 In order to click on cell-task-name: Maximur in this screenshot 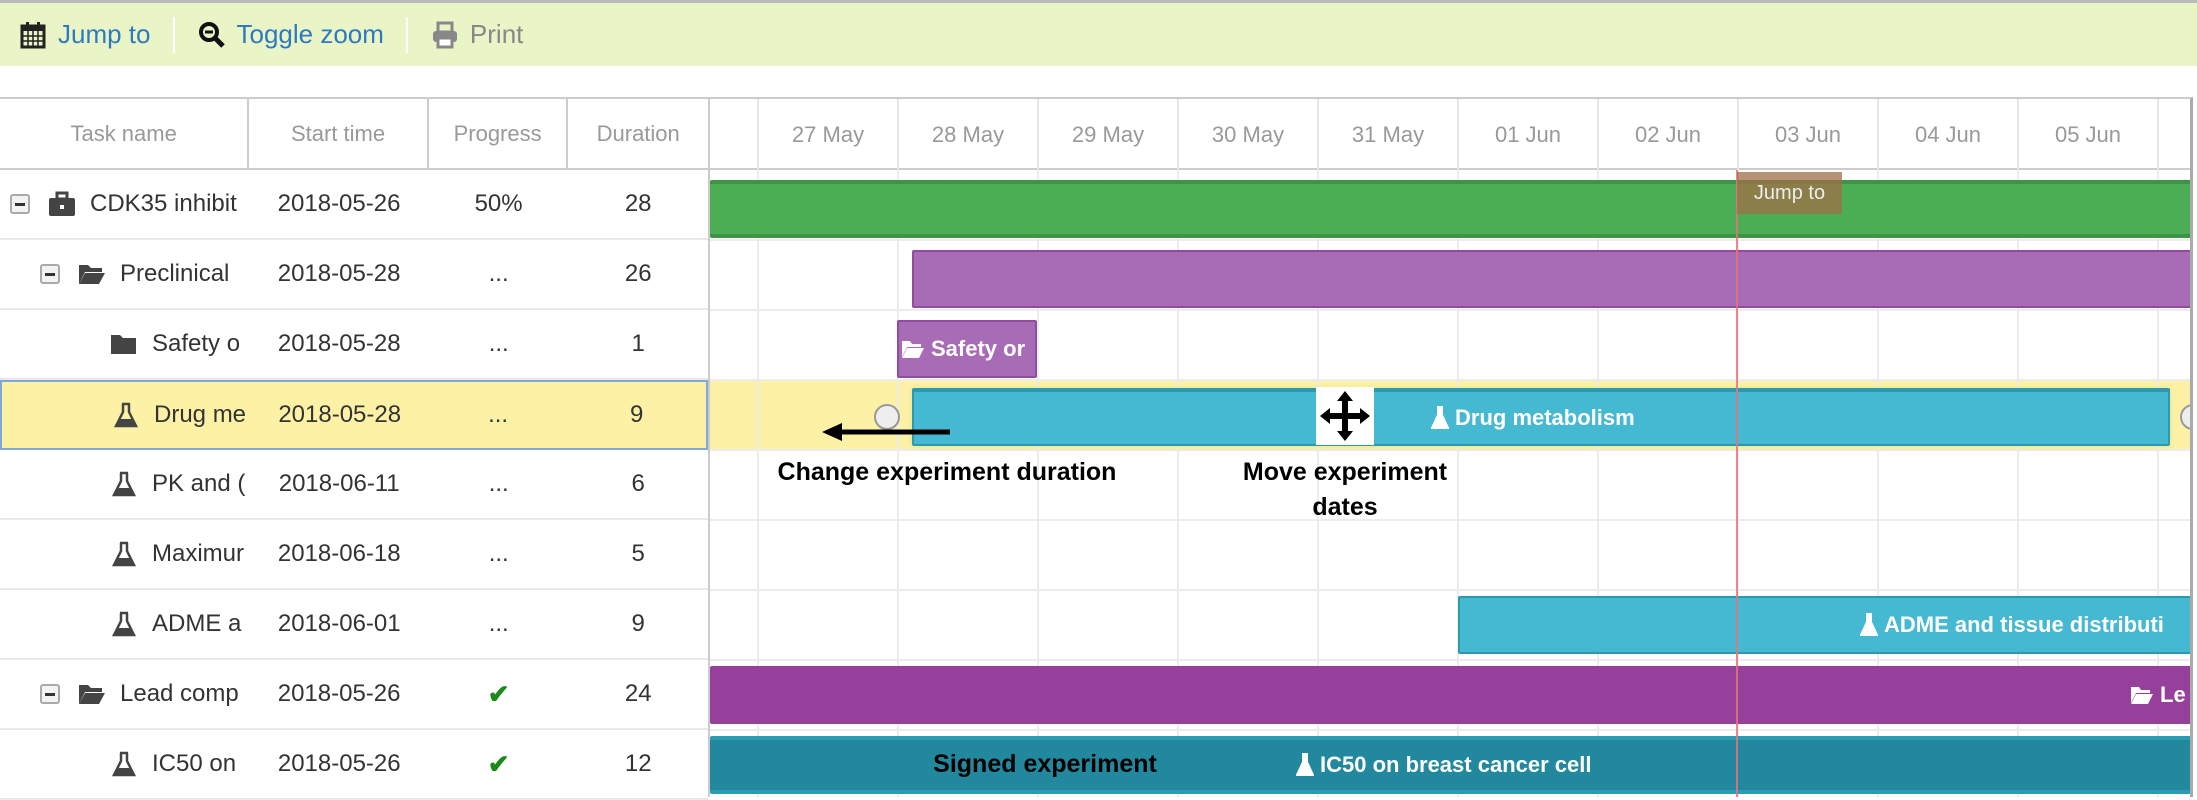, I will do `click(125, 554)`.